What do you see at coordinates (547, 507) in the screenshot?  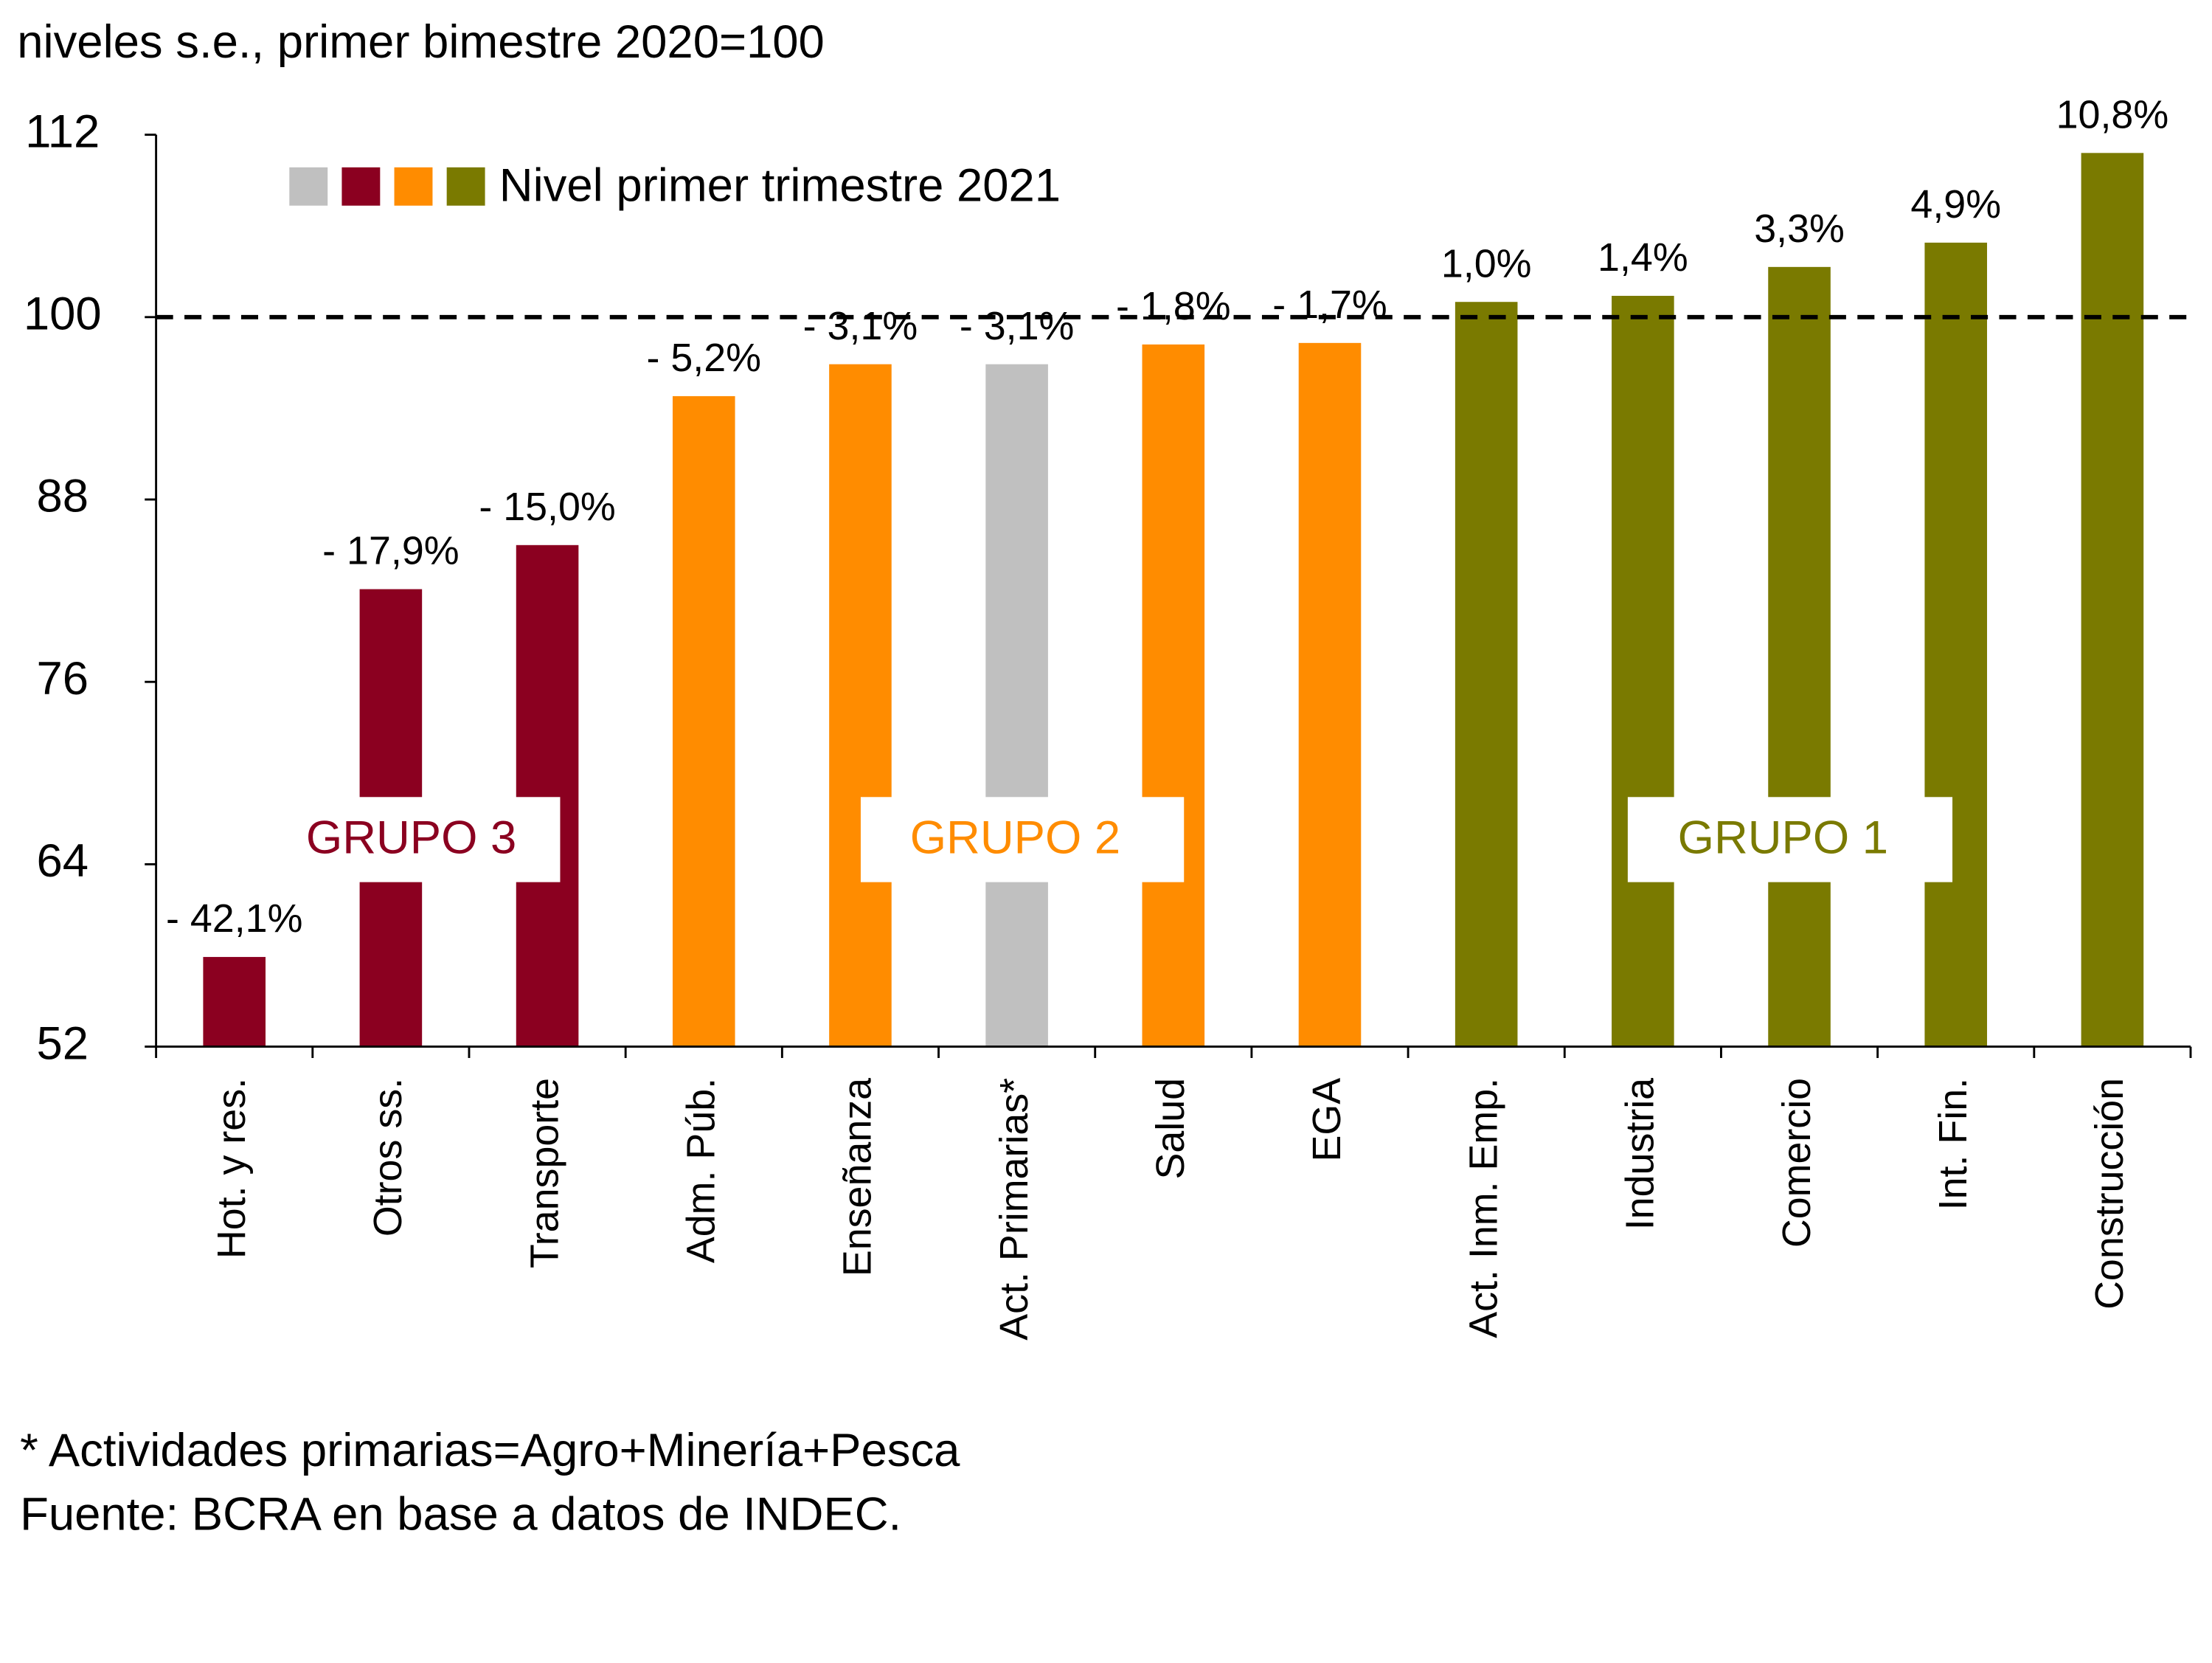 I see `data-label: - 15,0%` at bounding box center [547, 507].